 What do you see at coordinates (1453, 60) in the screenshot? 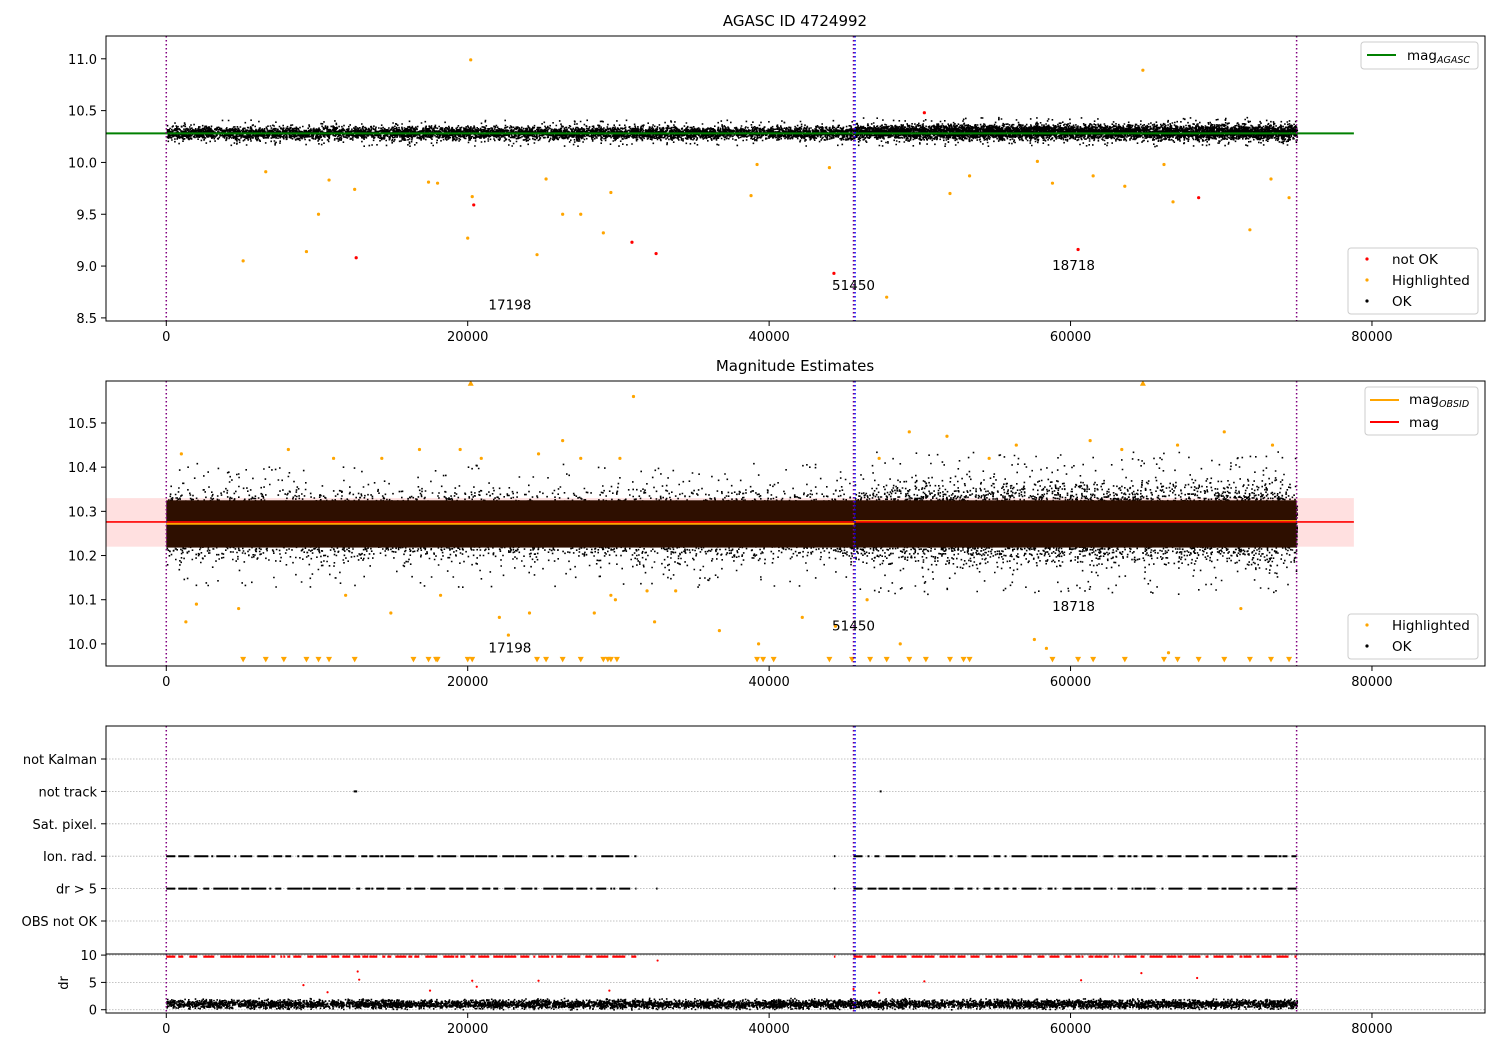
I see `legend-label-mag-agasc-sub: AGASC` at bounding box center [1453, 60].